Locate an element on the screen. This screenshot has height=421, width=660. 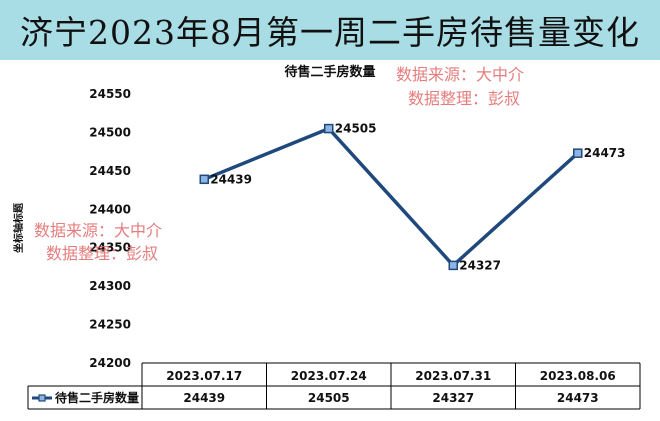
y-tick-label: 24400 is located at coordinates (110, 209).